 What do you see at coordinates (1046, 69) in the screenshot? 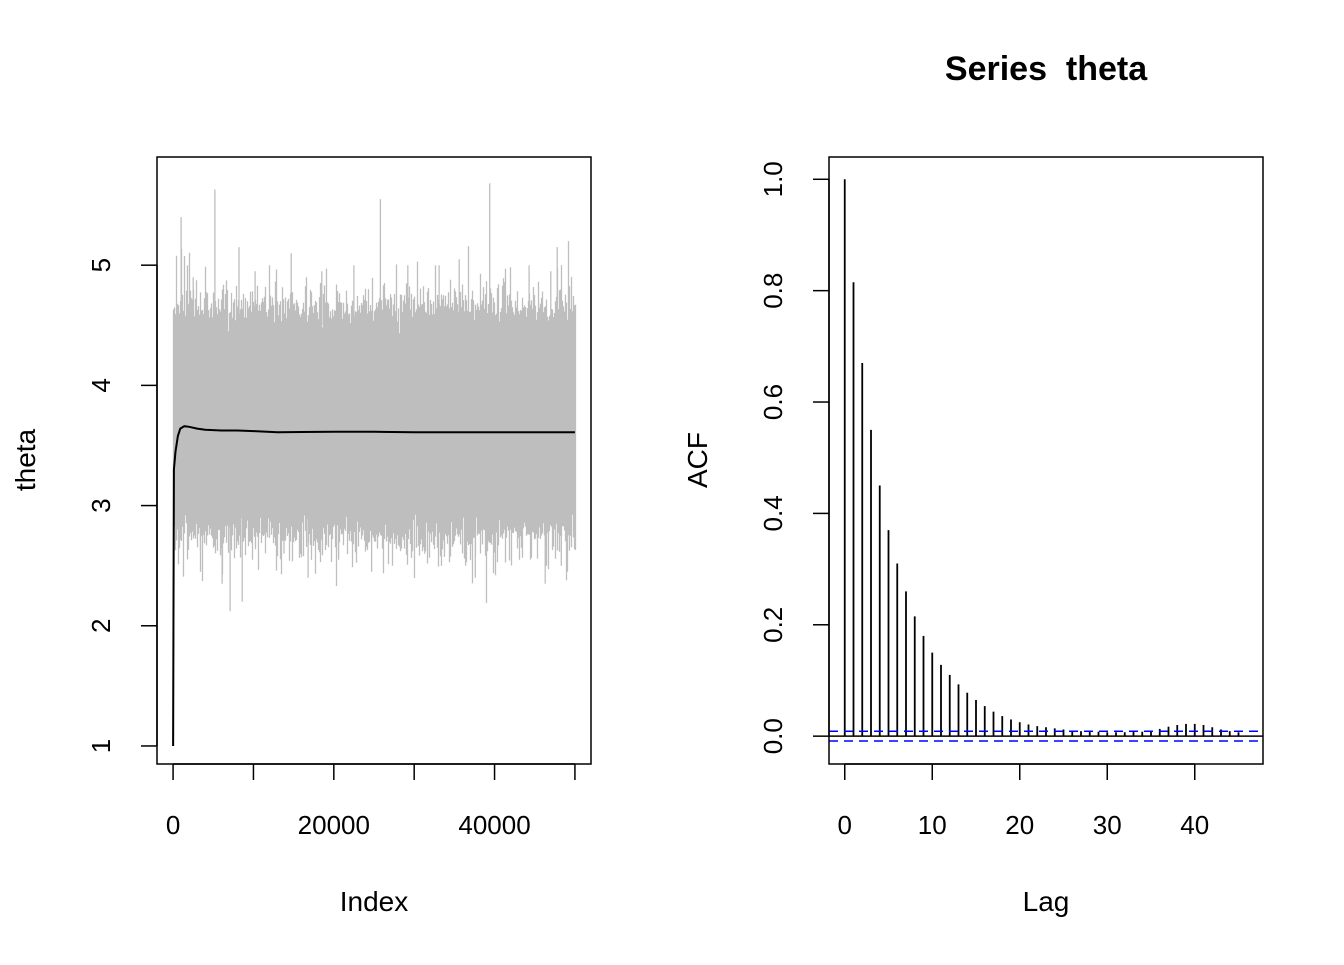
I see `acf-plot-title: Series theta` at bounding box center [1046, 69].